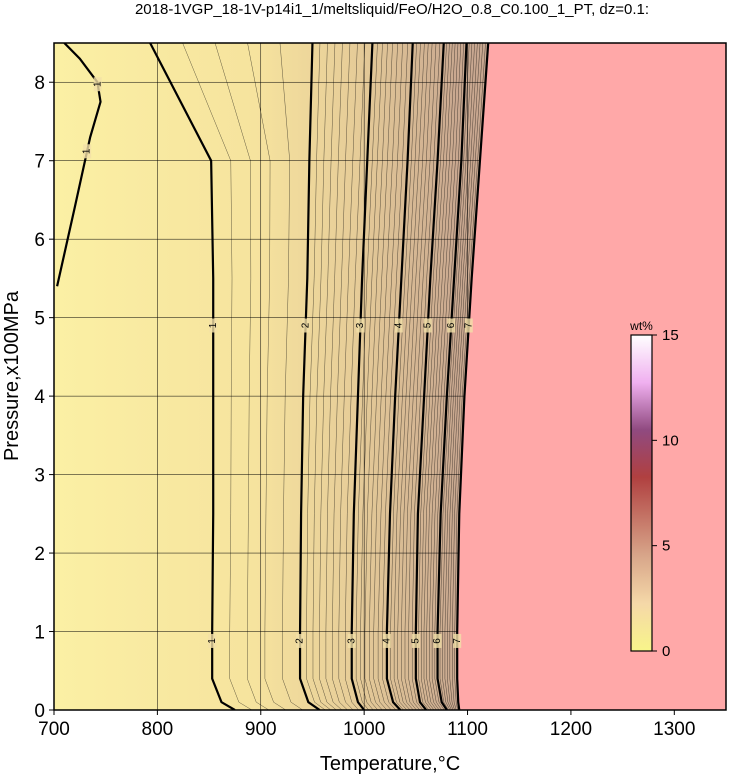 This screenshot has height=781, width=734. What do you see at coordinates (39, 476) in the screenshot?
I see `y-tick-label: 3` at bounding box center [39, 476].